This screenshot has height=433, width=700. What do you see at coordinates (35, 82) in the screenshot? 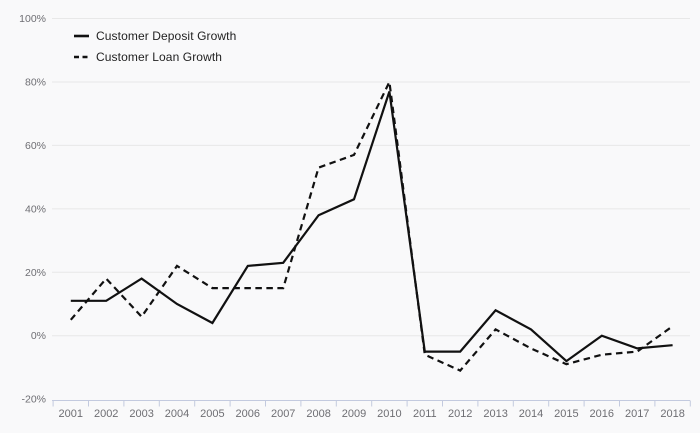
I see `y-tick-label: 80%` at bounding box center [35, 82].